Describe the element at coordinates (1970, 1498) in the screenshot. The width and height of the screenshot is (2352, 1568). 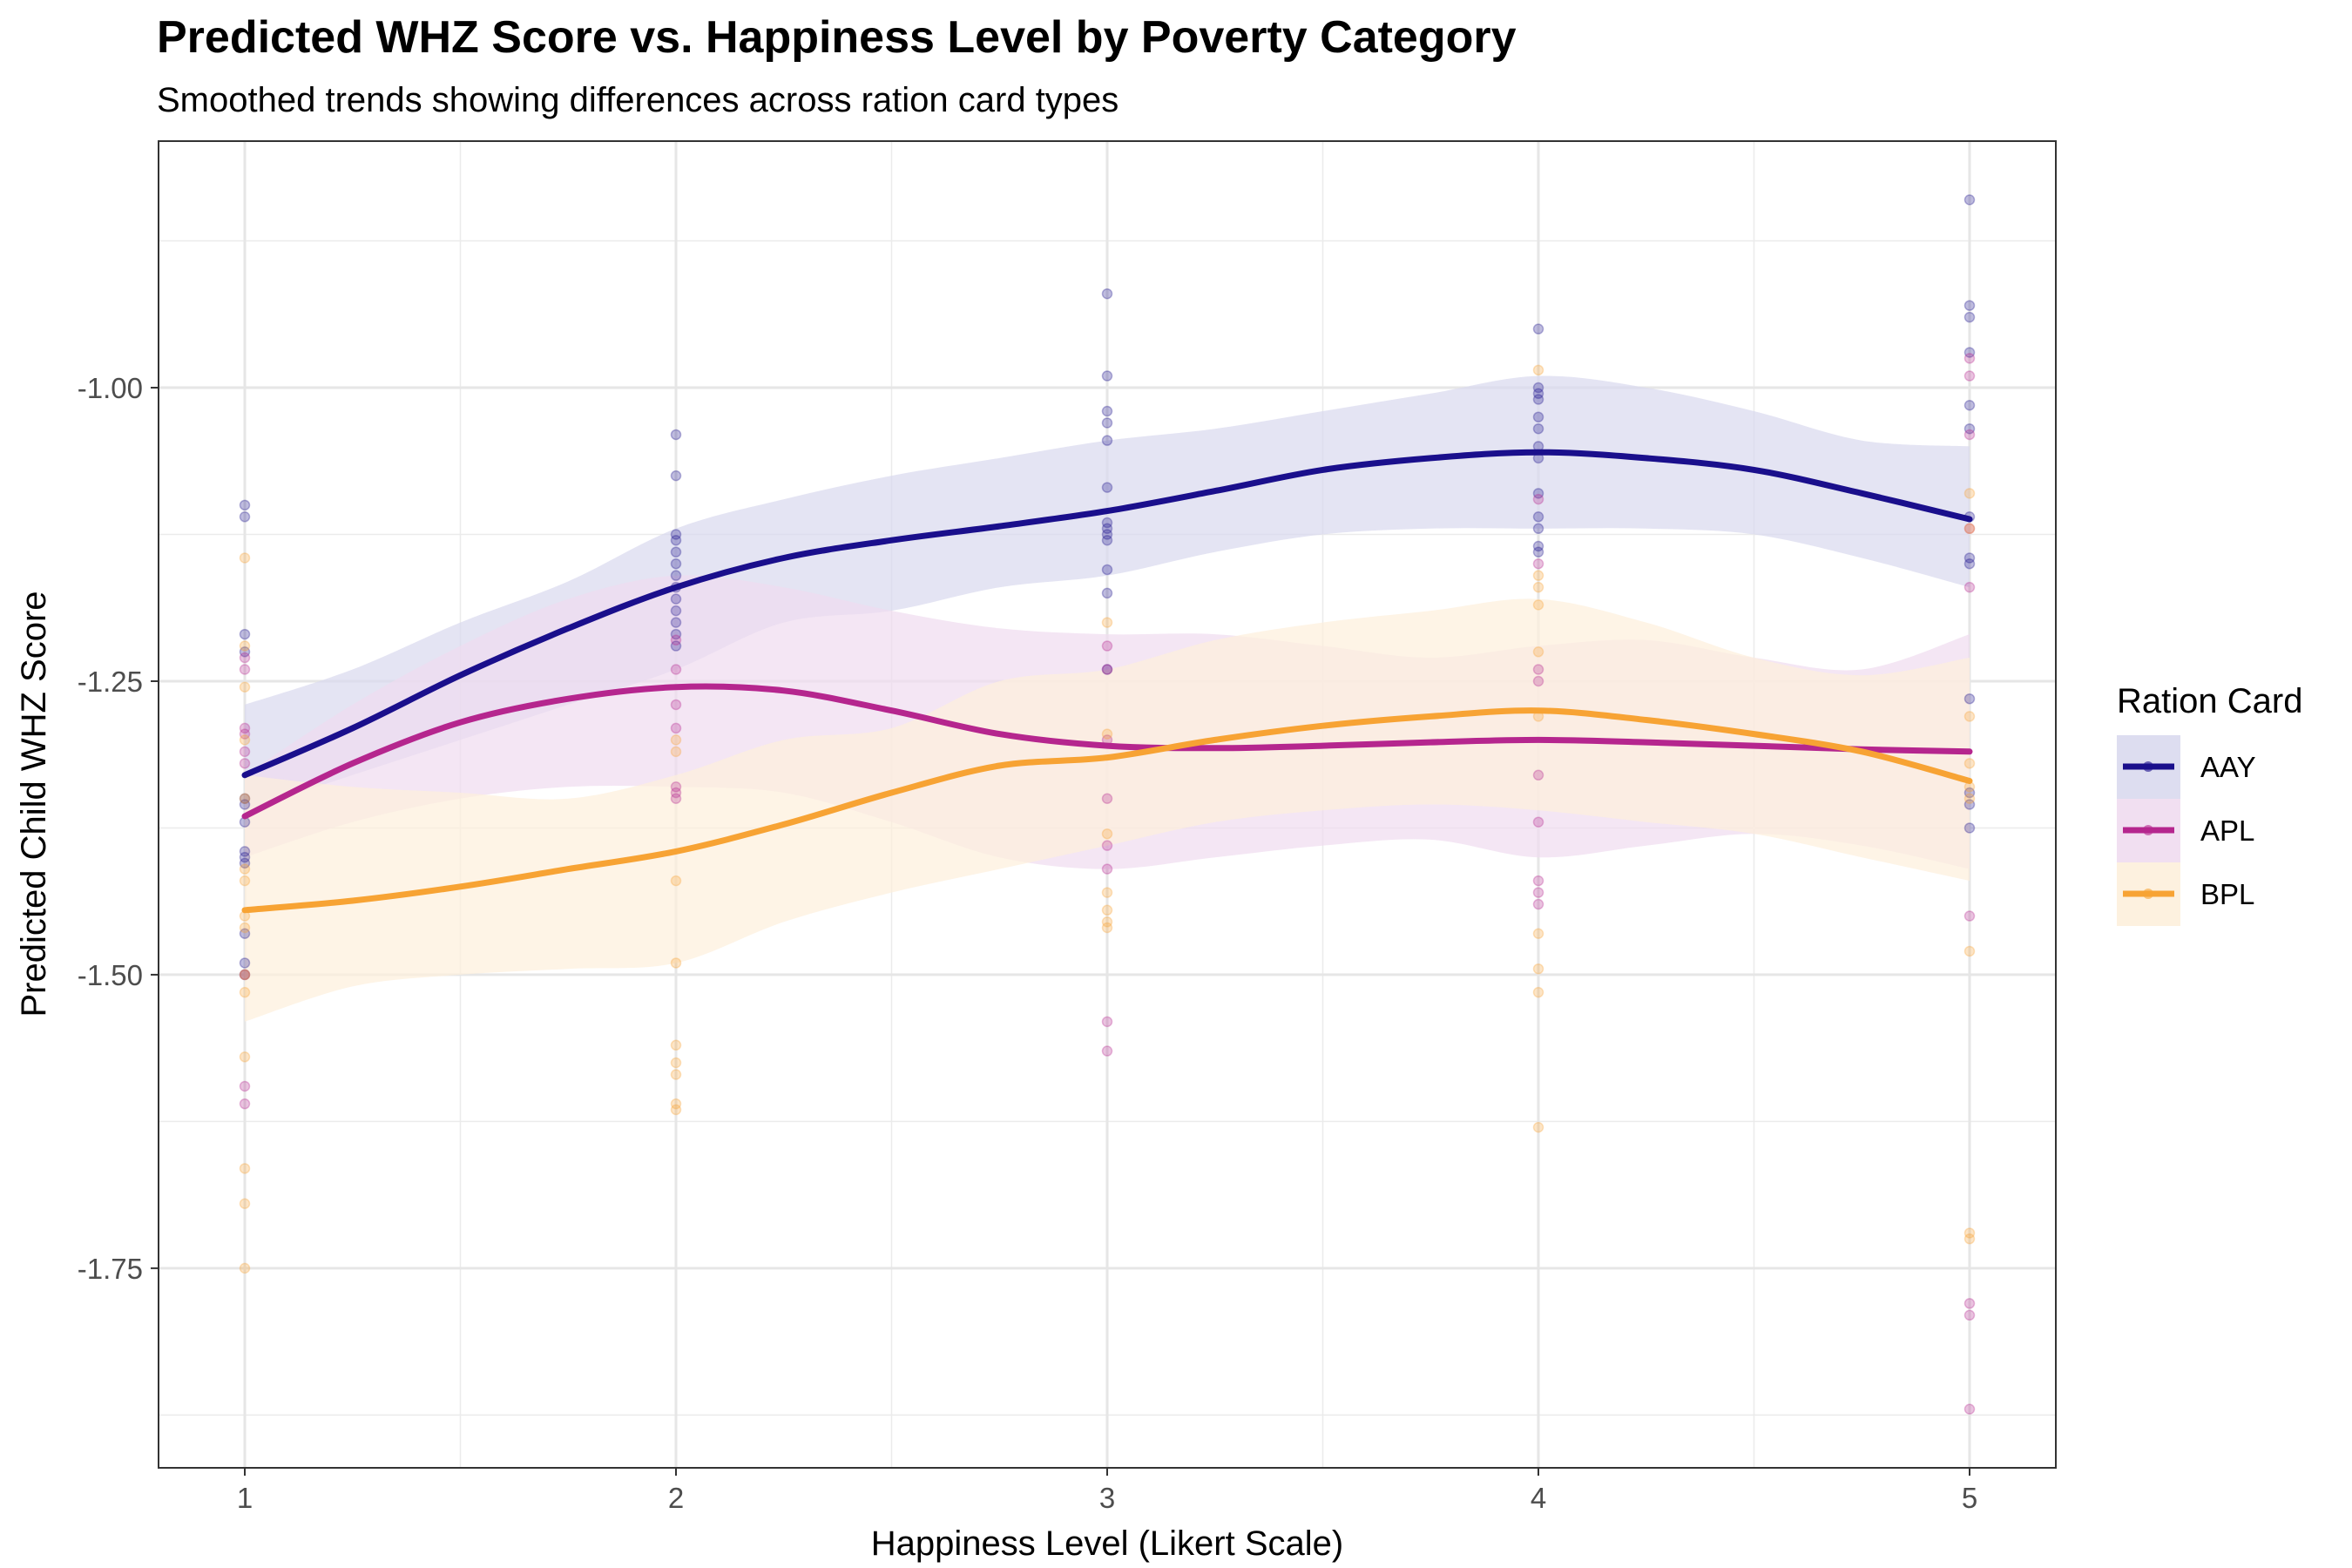
I see `x-tick-label: 5` at that location.